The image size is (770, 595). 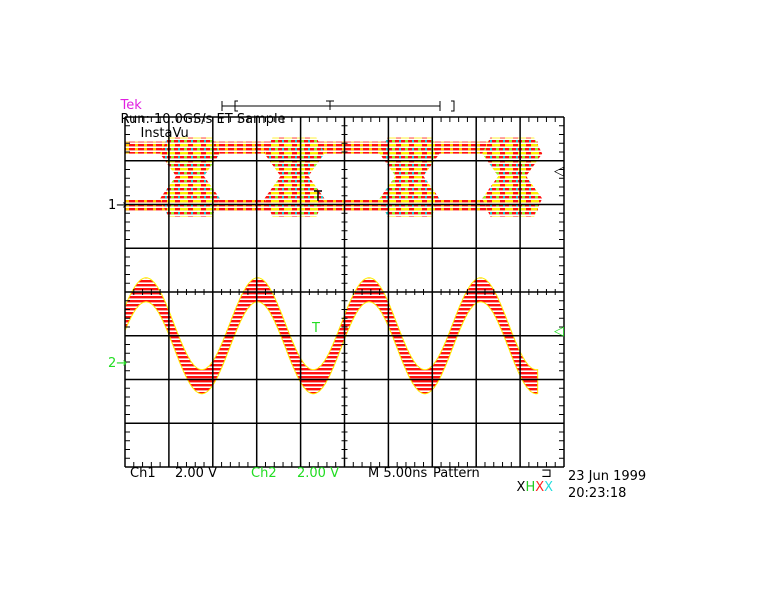 I want to click on ch1-scale: 2.00 V, so click(x=196, y=473).